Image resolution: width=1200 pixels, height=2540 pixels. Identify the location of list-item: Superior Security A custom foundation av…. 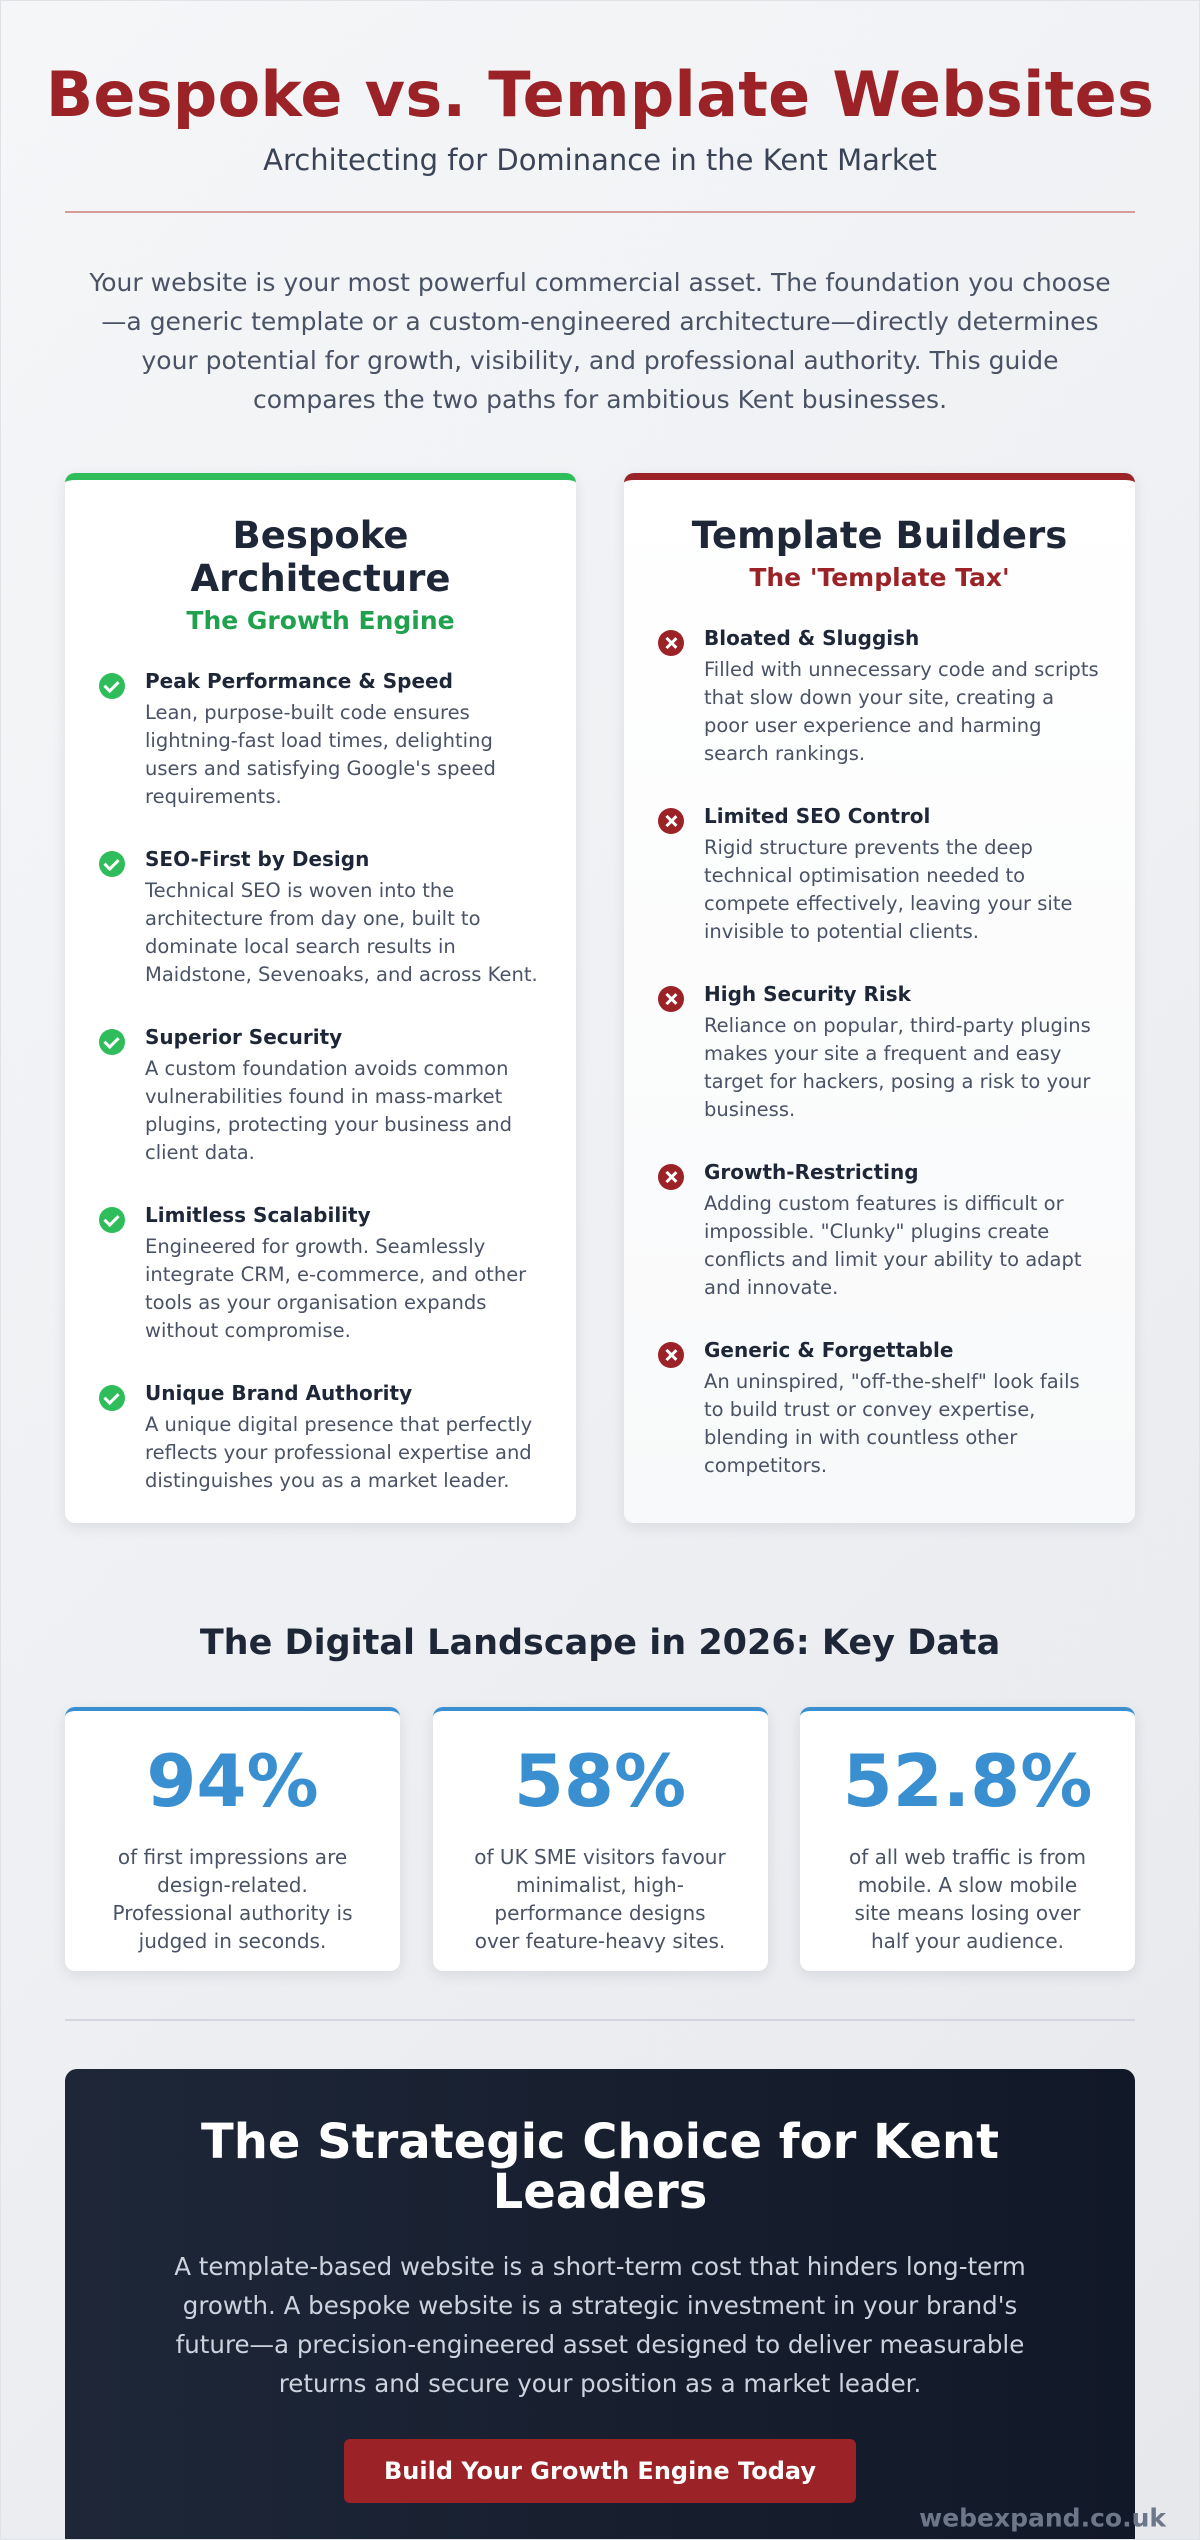
(320, 1096).